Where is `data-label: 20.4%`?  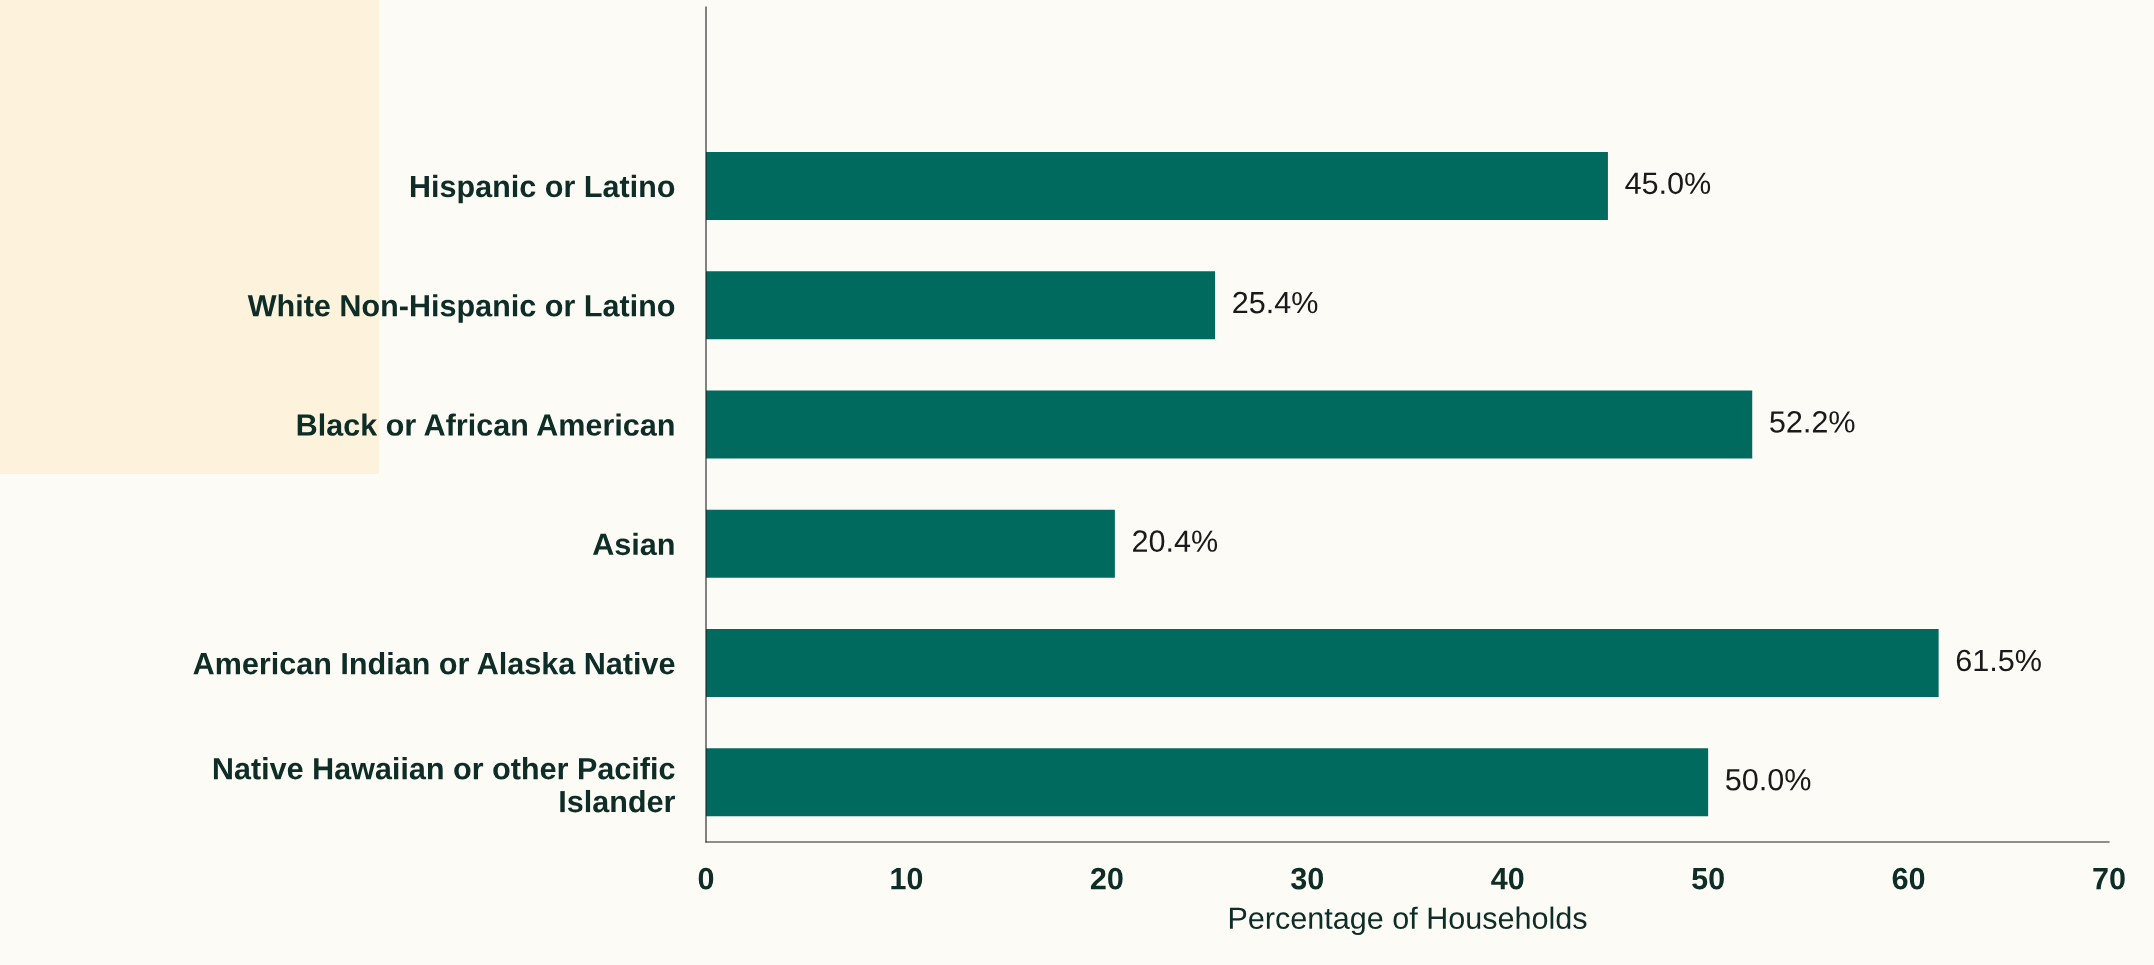
data-label: 20.4% is located at coordinates (1175, 541).